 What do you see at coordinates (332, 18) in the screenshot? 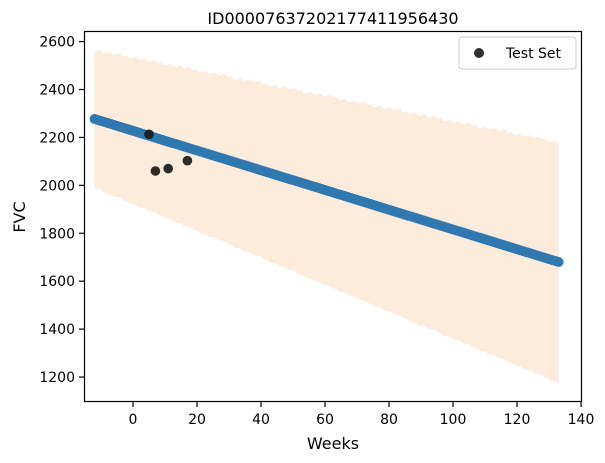
I see `chart-title: ID00007637202177411956430` at bounding box center [332, 18].